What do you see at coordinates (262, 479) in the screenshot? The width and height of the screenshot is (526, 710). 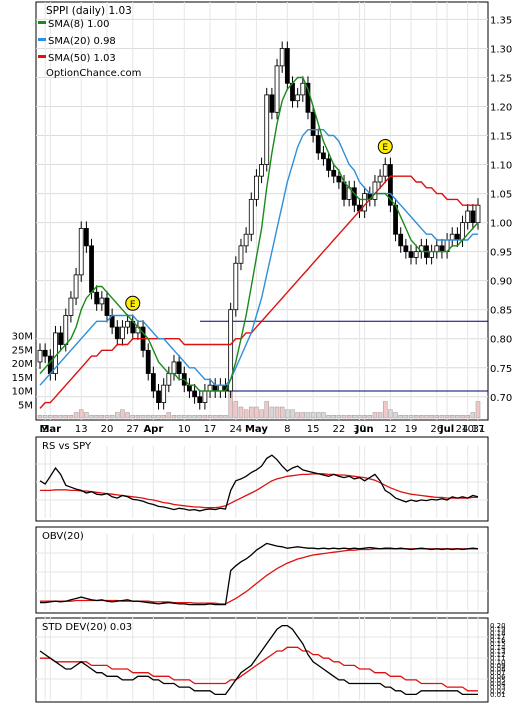 I see `rs-panel-frame` at bounding box center [262, 479].